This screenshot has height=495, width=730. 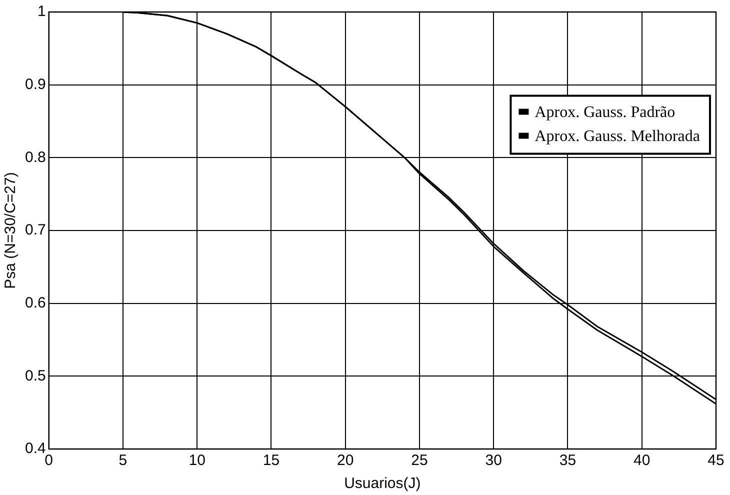 What do you see at coordinates (35, 84) in the screenshot?
I see `y-tick-label: 0.9` at bounding box center [35, 84].